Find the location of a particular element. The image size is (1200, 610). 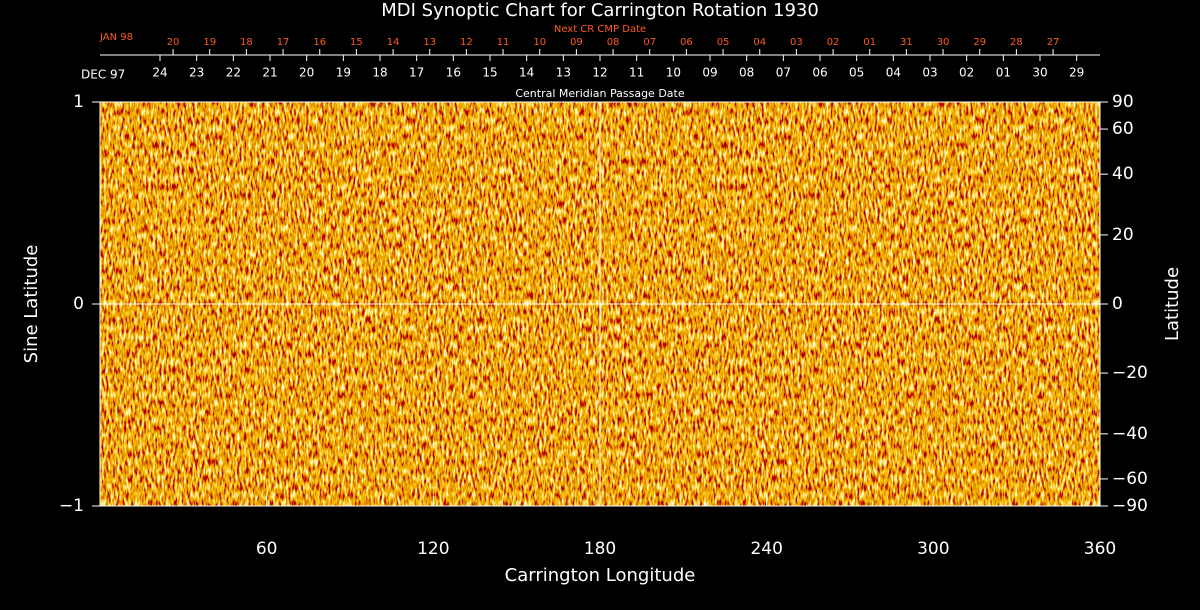

x3-tick-label: 20 is located at coordinates (173, 42).